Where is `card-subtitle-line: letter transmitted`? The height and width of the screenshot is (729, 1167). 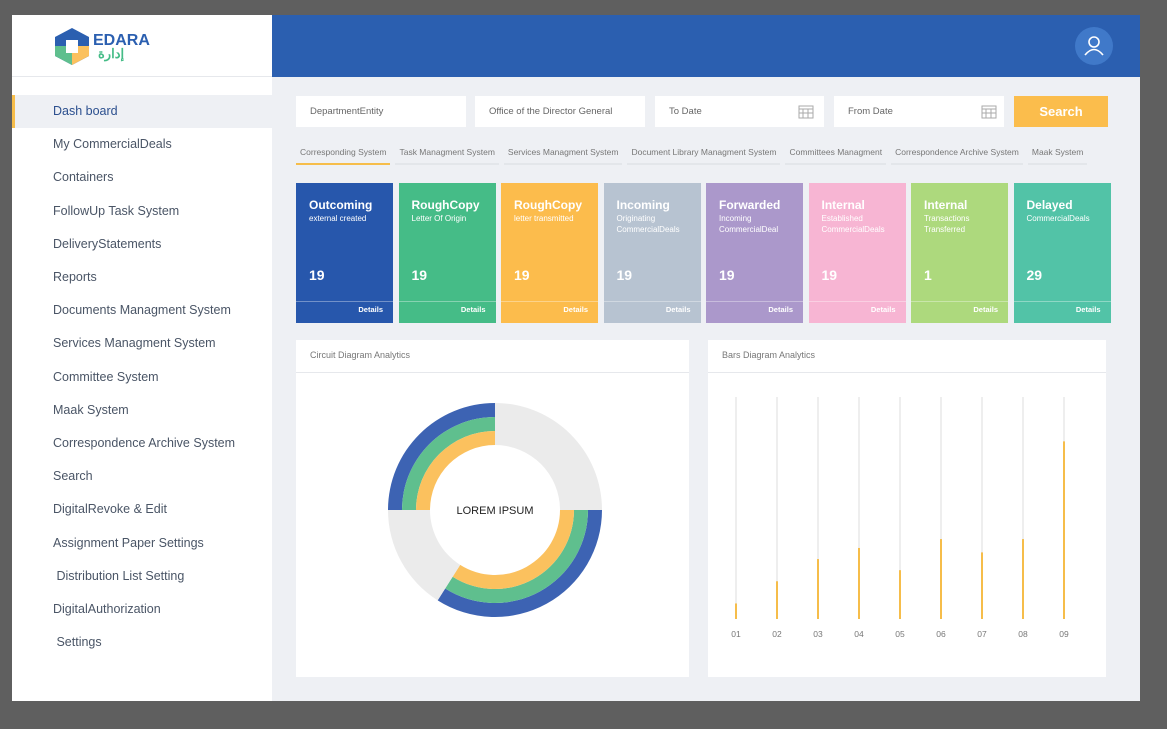 card-subtitle-line: letter transmitted is located at coordinates (544, 218).